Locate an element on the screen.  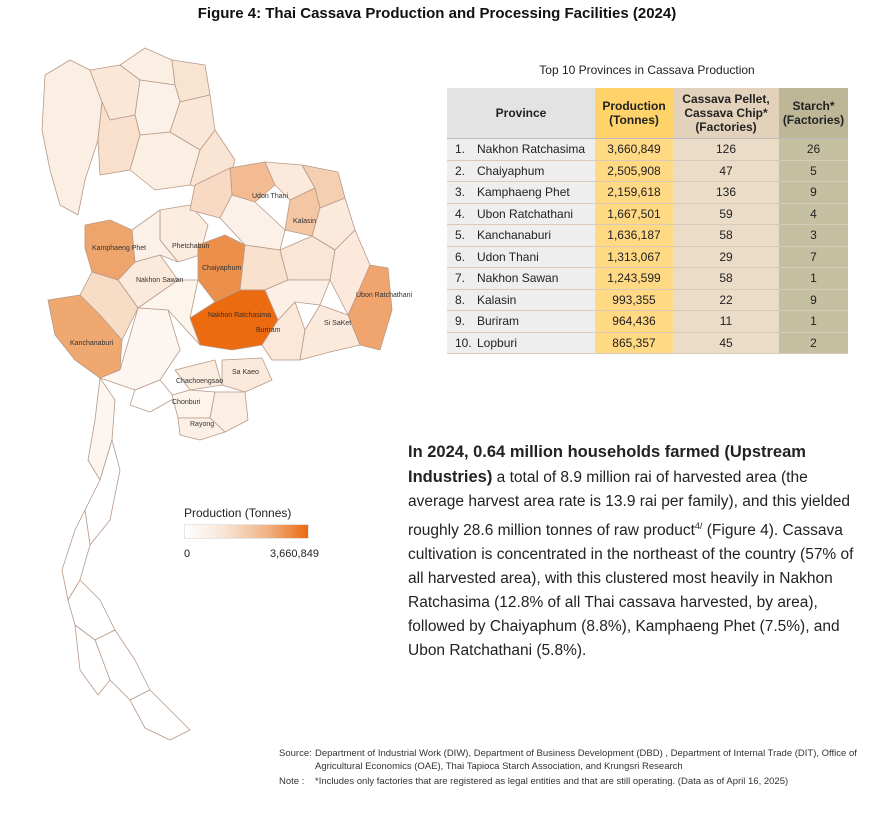
cell-pellet: 45 is located at coordinates (726, 343).